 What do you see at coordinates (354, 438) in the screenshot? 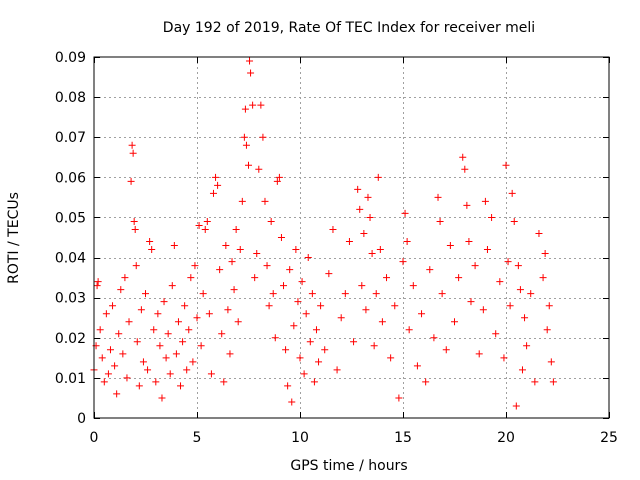
I see `x-tick-labels: 0 5 10 15 20 25` at bounding box center [354, 438].